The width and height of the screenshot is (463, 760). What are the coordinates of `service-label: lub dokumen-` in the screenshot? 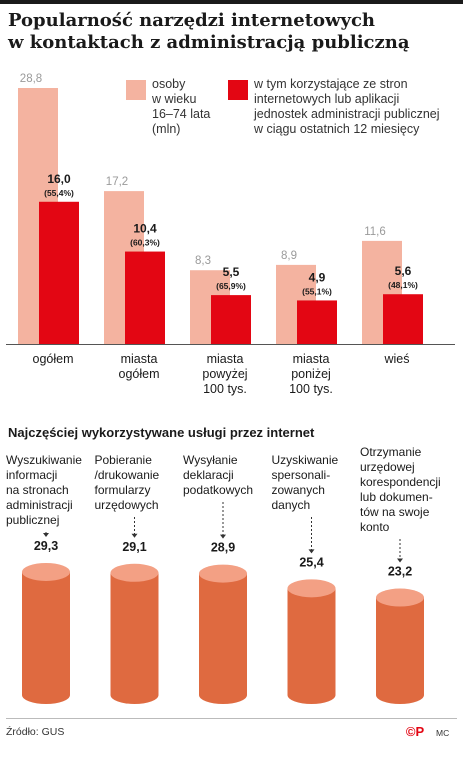 It's located at (396, 497).